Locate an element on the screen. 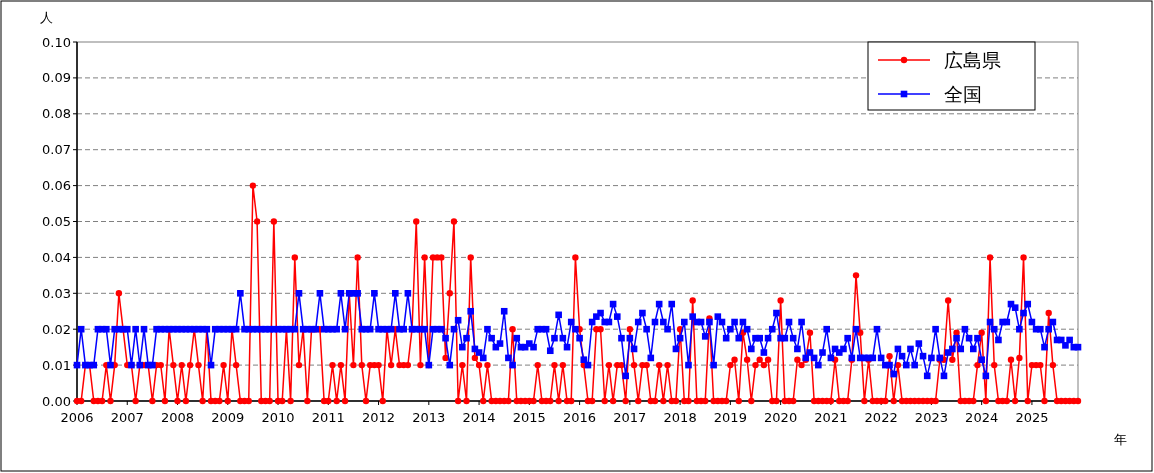 This screenshot has height=473, width=1154. y-tick-label: 0.02 is located at coordinates (56, 329).